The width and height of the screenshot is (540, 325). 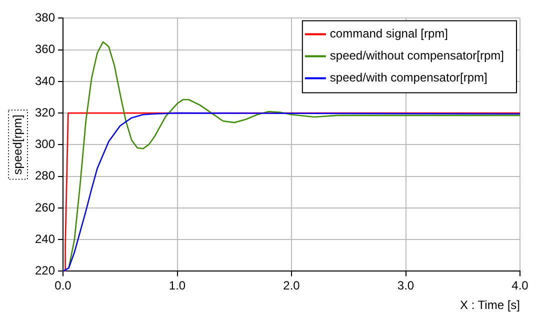 What do you see at coordinates (45, 239) in the screenshot?
I see `y-tick-label: 240` at bounding box center [45, 239].